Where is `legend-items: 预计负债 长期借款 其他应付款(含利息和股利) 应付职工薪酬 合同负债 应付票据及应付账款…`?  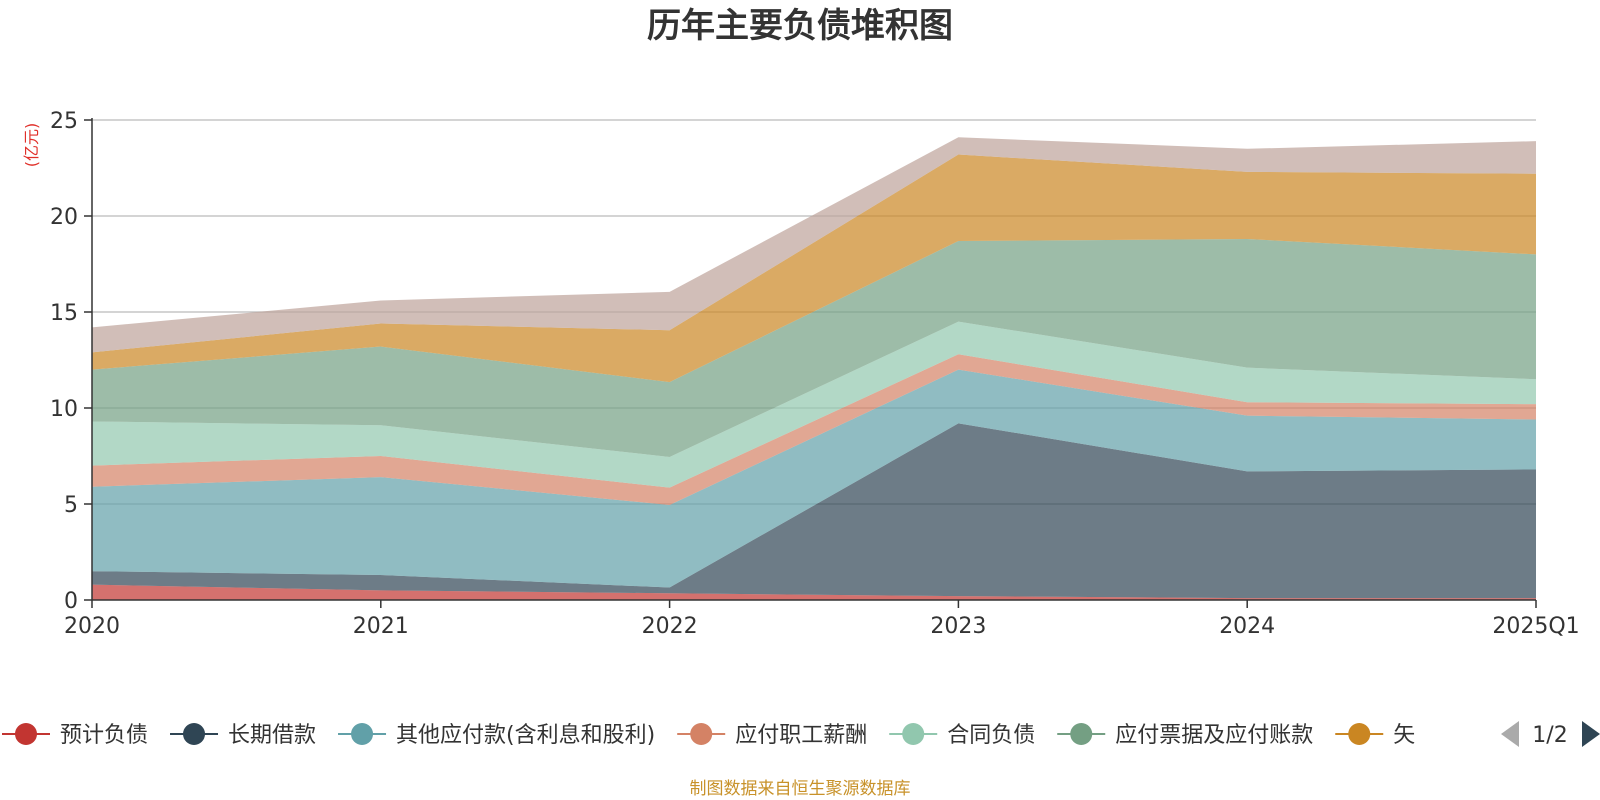 legend-items: 预计负债 长期借款 其他应付款(含利息和股利) 应付职工薪酬 合同负债 应付票据及应付账款… is located at coordinates (708, 735).